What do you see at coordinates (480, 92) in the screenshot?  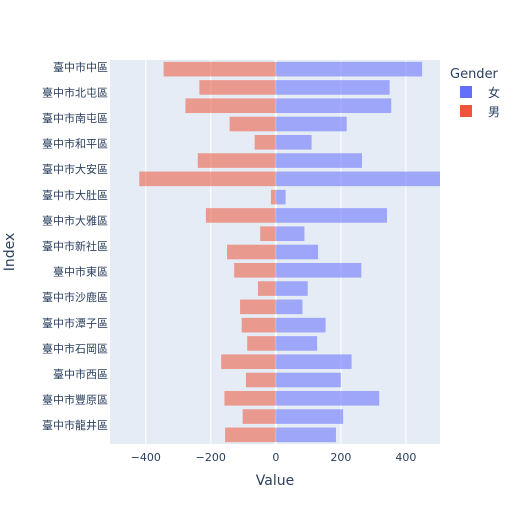 I see `legend-item-female: 女` at bounding box center [480, 92].